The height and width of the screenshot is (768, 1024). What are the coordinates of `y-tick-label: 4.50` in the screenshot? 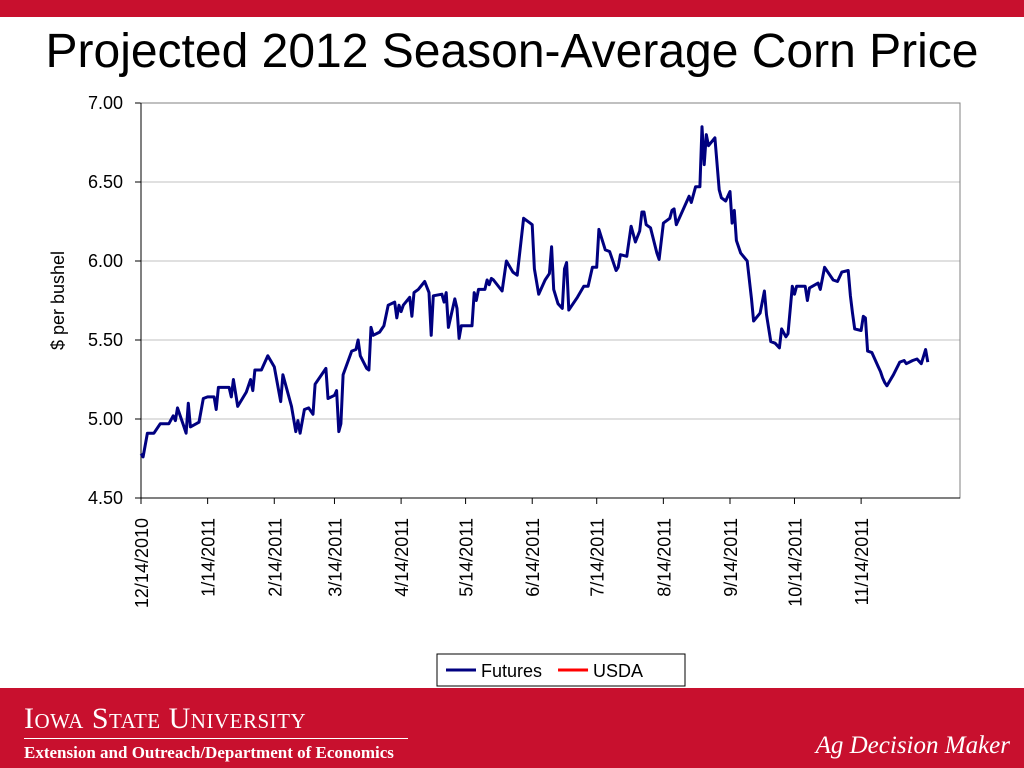 It's located at (105, 498).